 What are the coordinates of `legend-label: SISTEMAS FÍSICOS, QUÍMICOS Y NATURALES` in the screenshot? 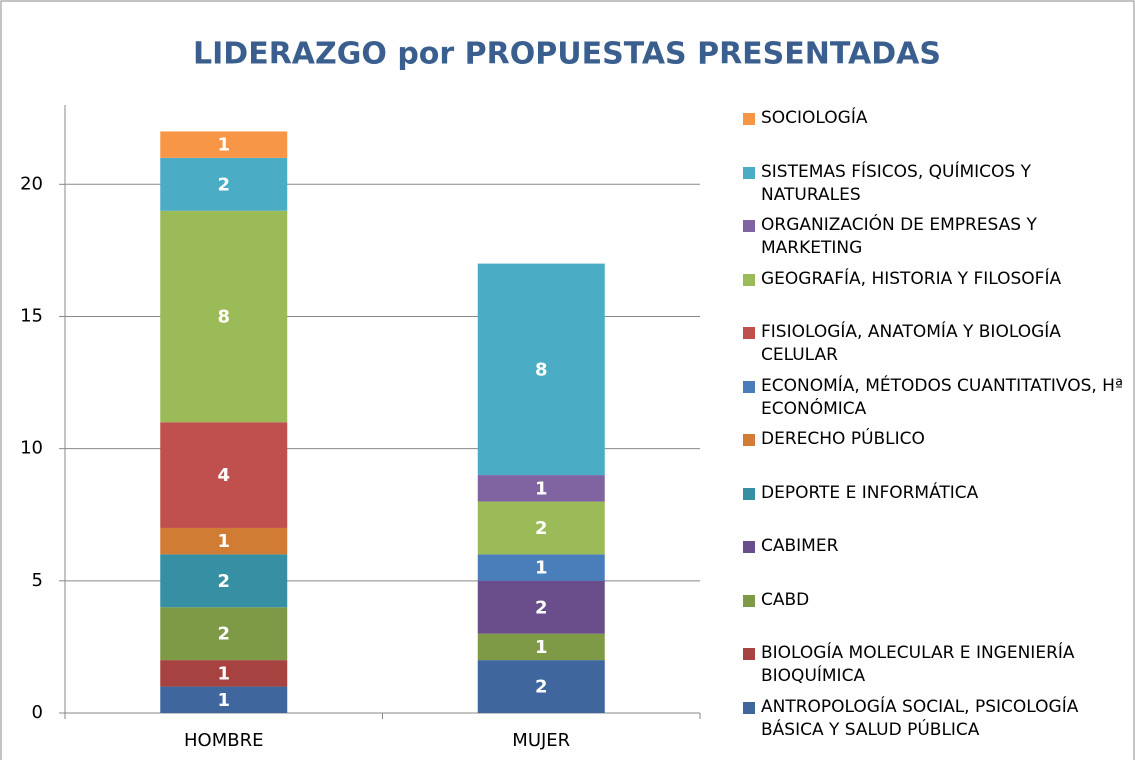 It's located at (896, 183).